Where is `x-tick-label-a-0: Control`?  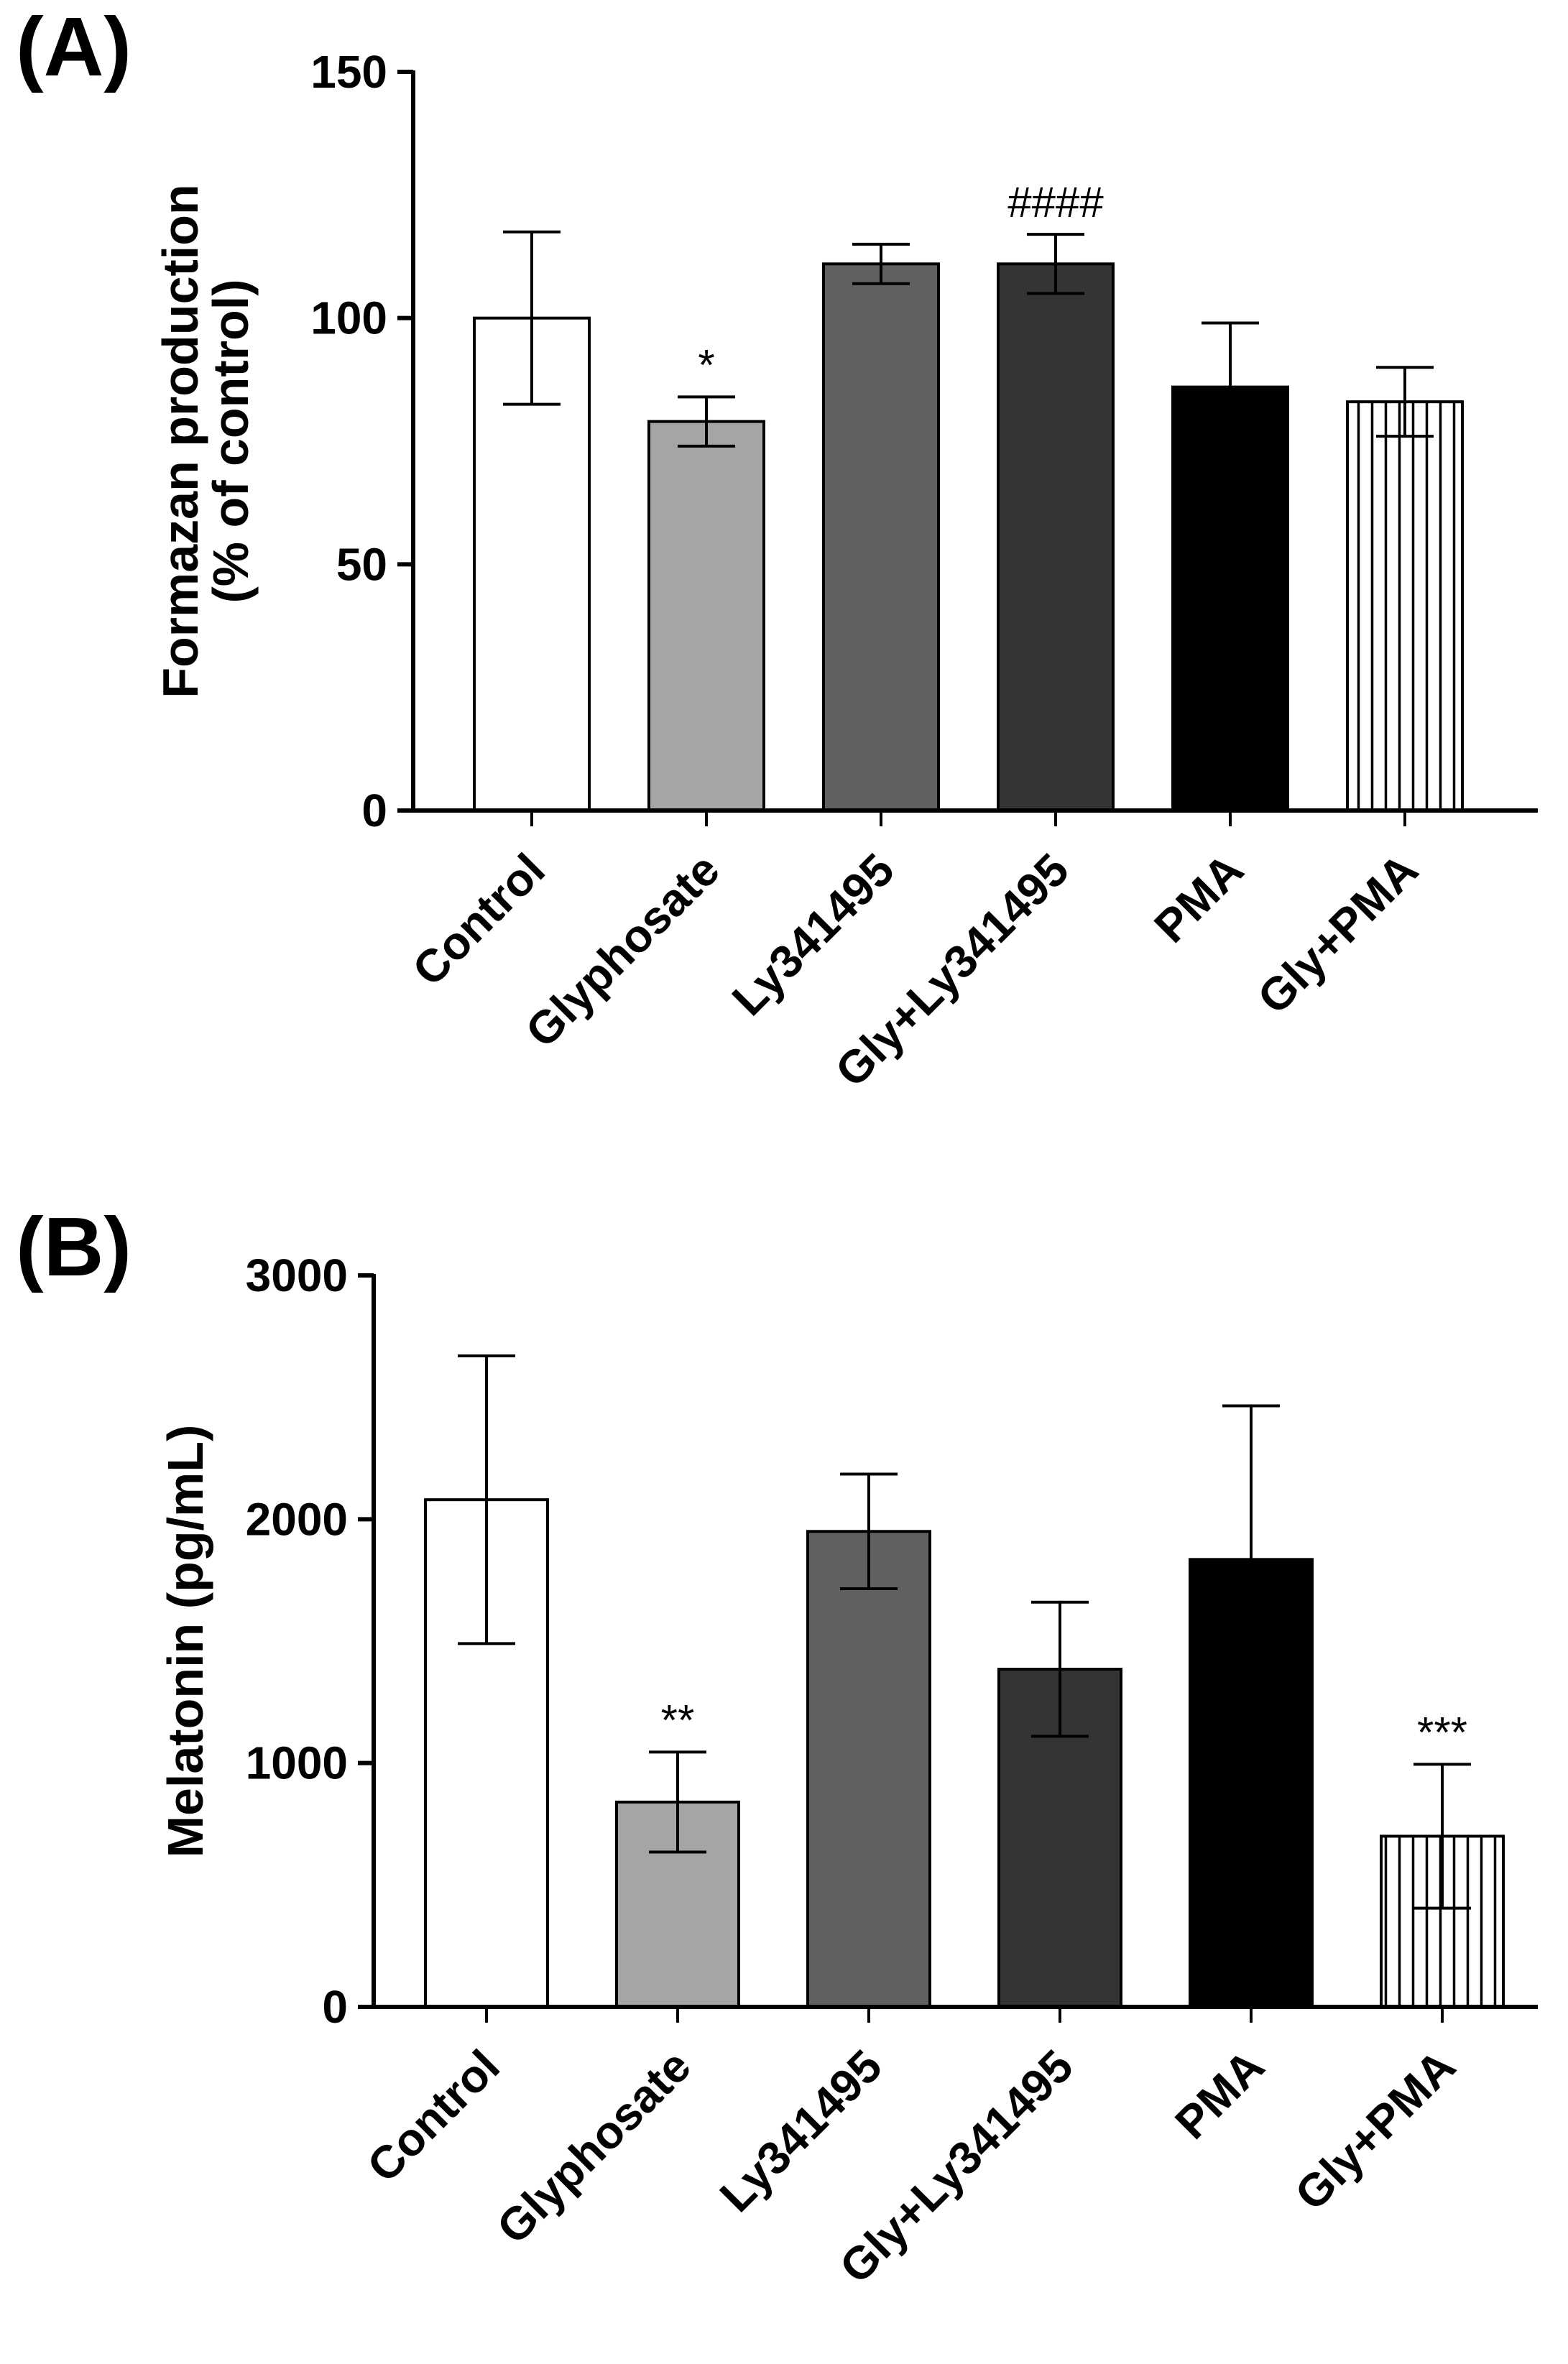 x-tick-label-a-0: Control is located at coordinates (478, 920).